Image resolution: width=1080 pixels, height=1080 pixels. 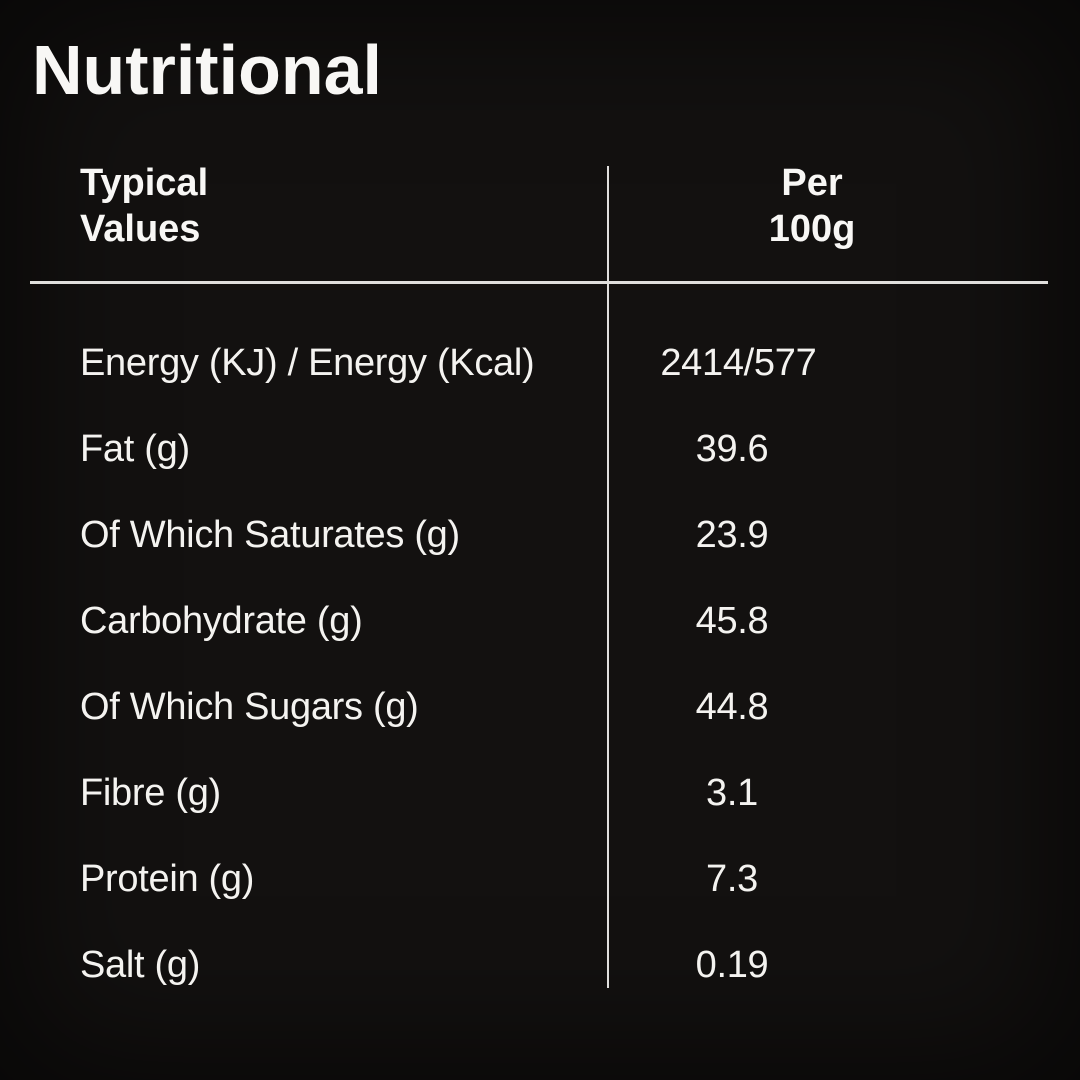 I want to click on table-row: Energy (KJ) / Energy (Kcal) 2414/577, so click(x=540, y=363).